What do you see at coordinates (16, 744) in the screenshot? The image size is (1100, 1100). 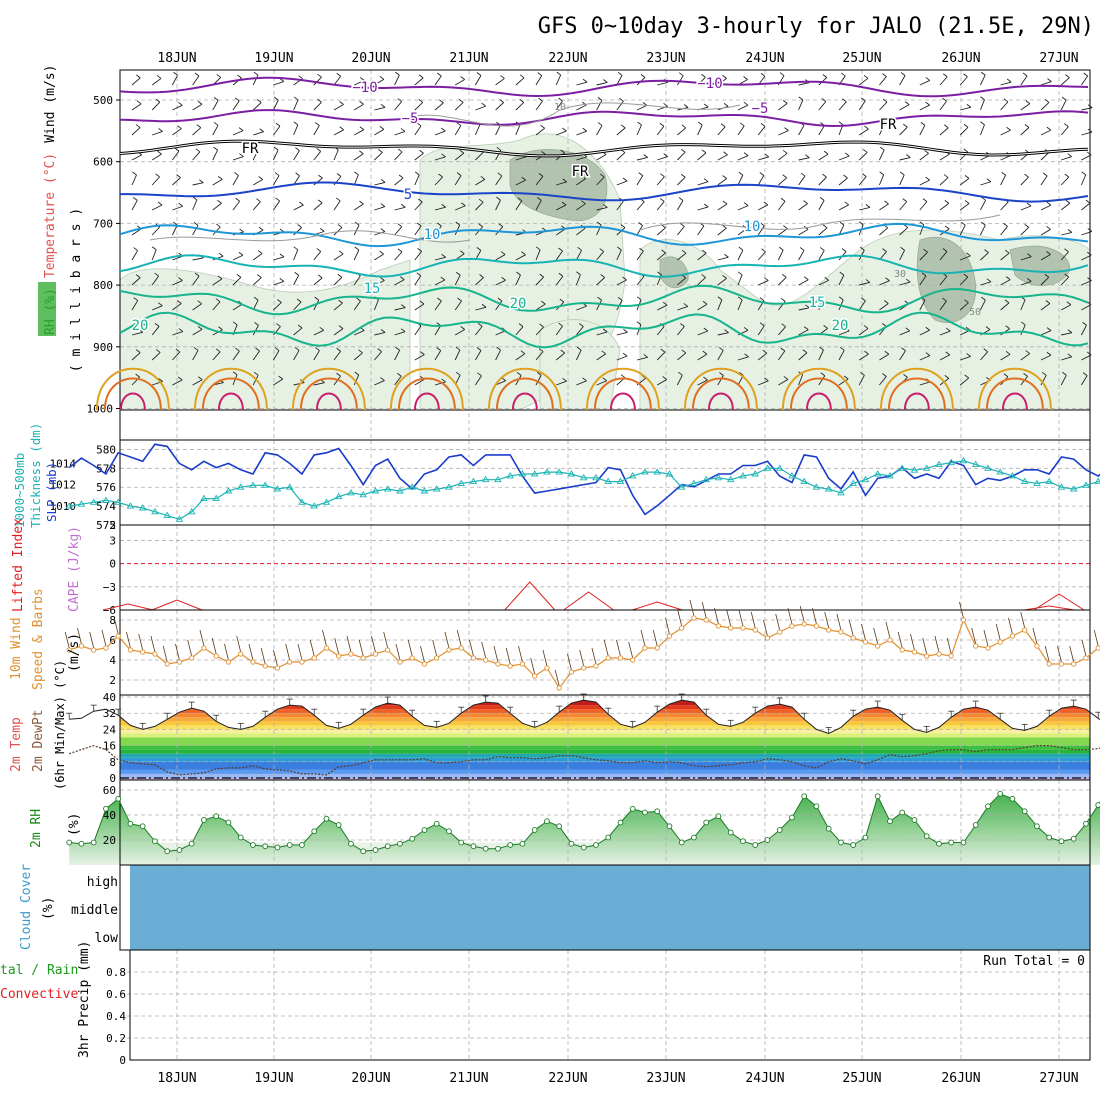 I see `temp-ylabel: 2m Temp` at bounding box center [16, 744].